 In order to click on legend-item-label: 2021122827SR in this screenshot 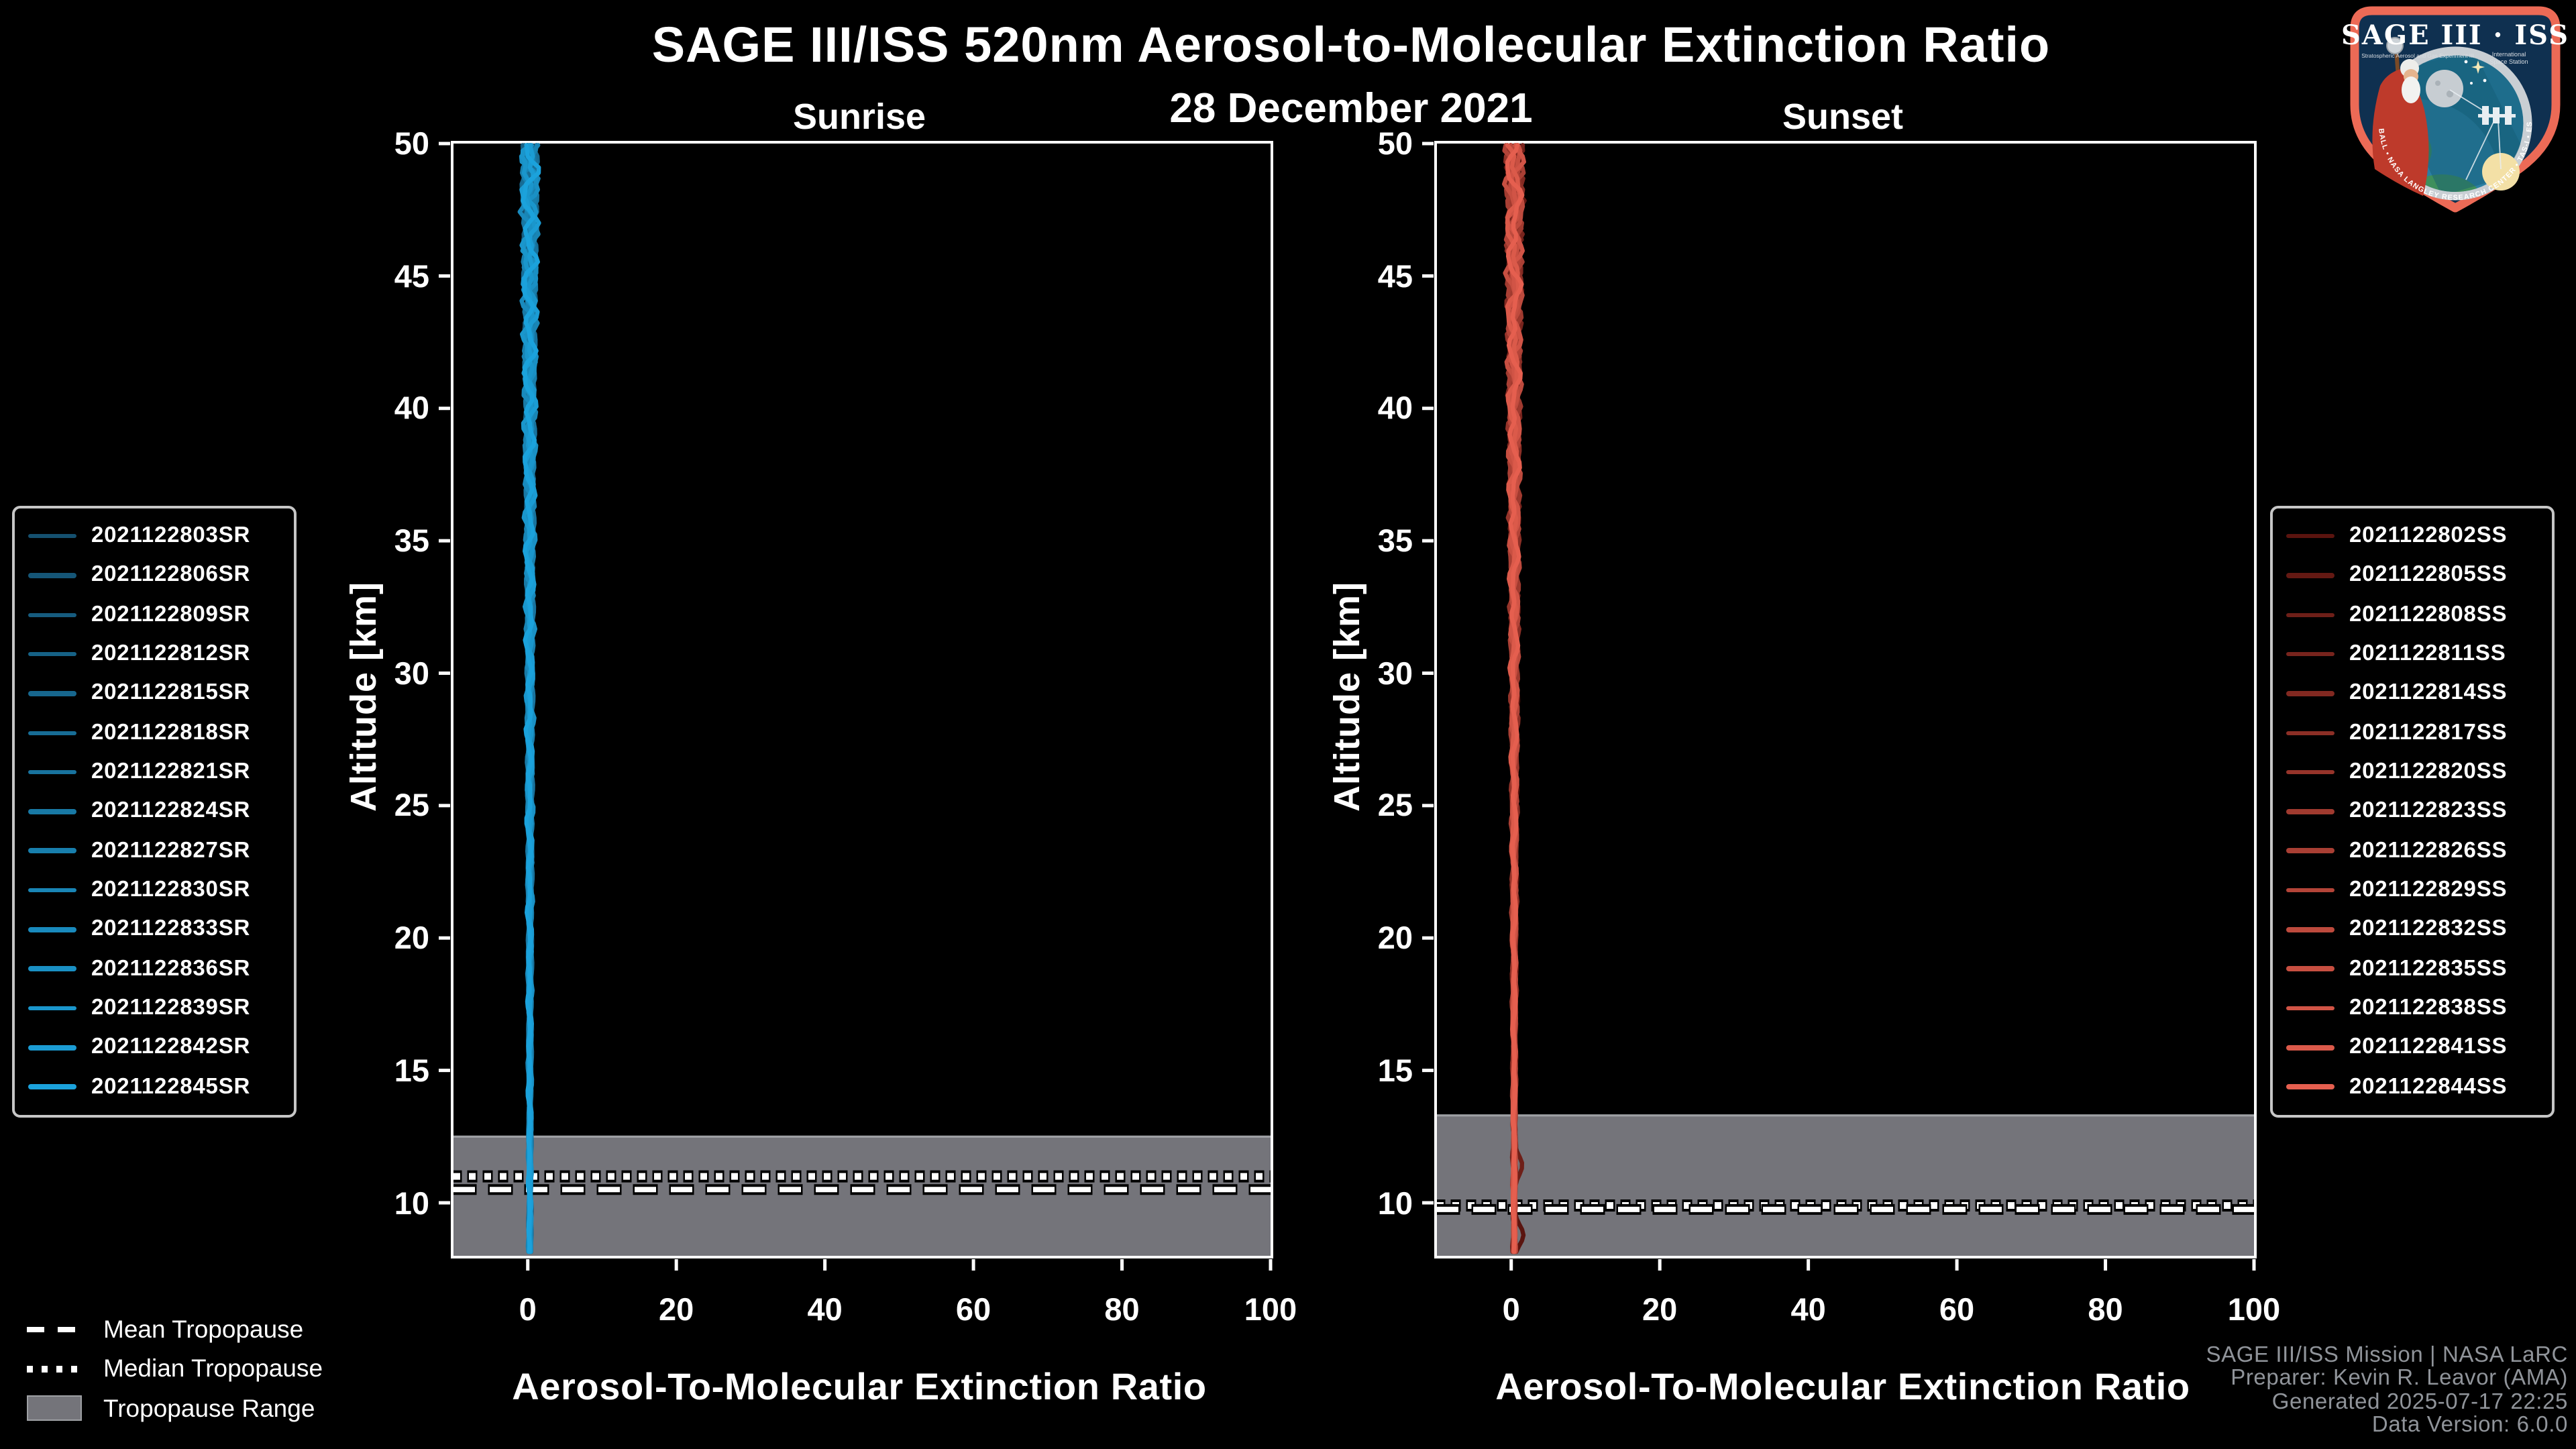, I will do `click(171, 850)`.